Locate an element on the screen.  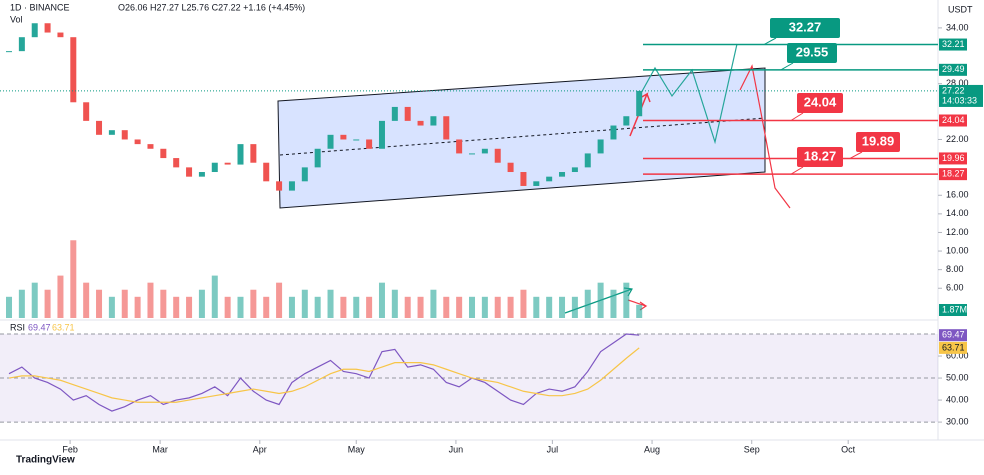
level-target: 32.27 is located at coordinates (805, 26).